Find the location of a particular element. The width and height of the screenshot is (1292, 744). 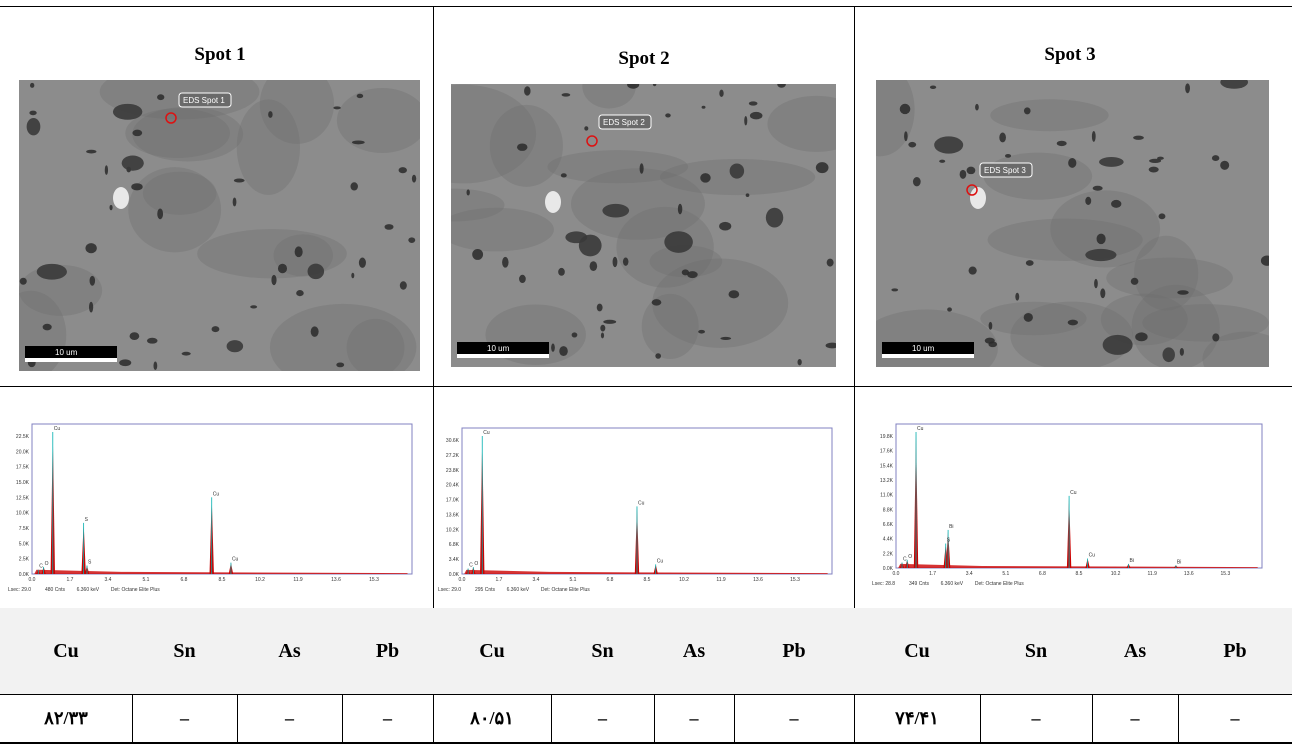

y-tick-label: 10.2K is located at coordinates (453, 530).